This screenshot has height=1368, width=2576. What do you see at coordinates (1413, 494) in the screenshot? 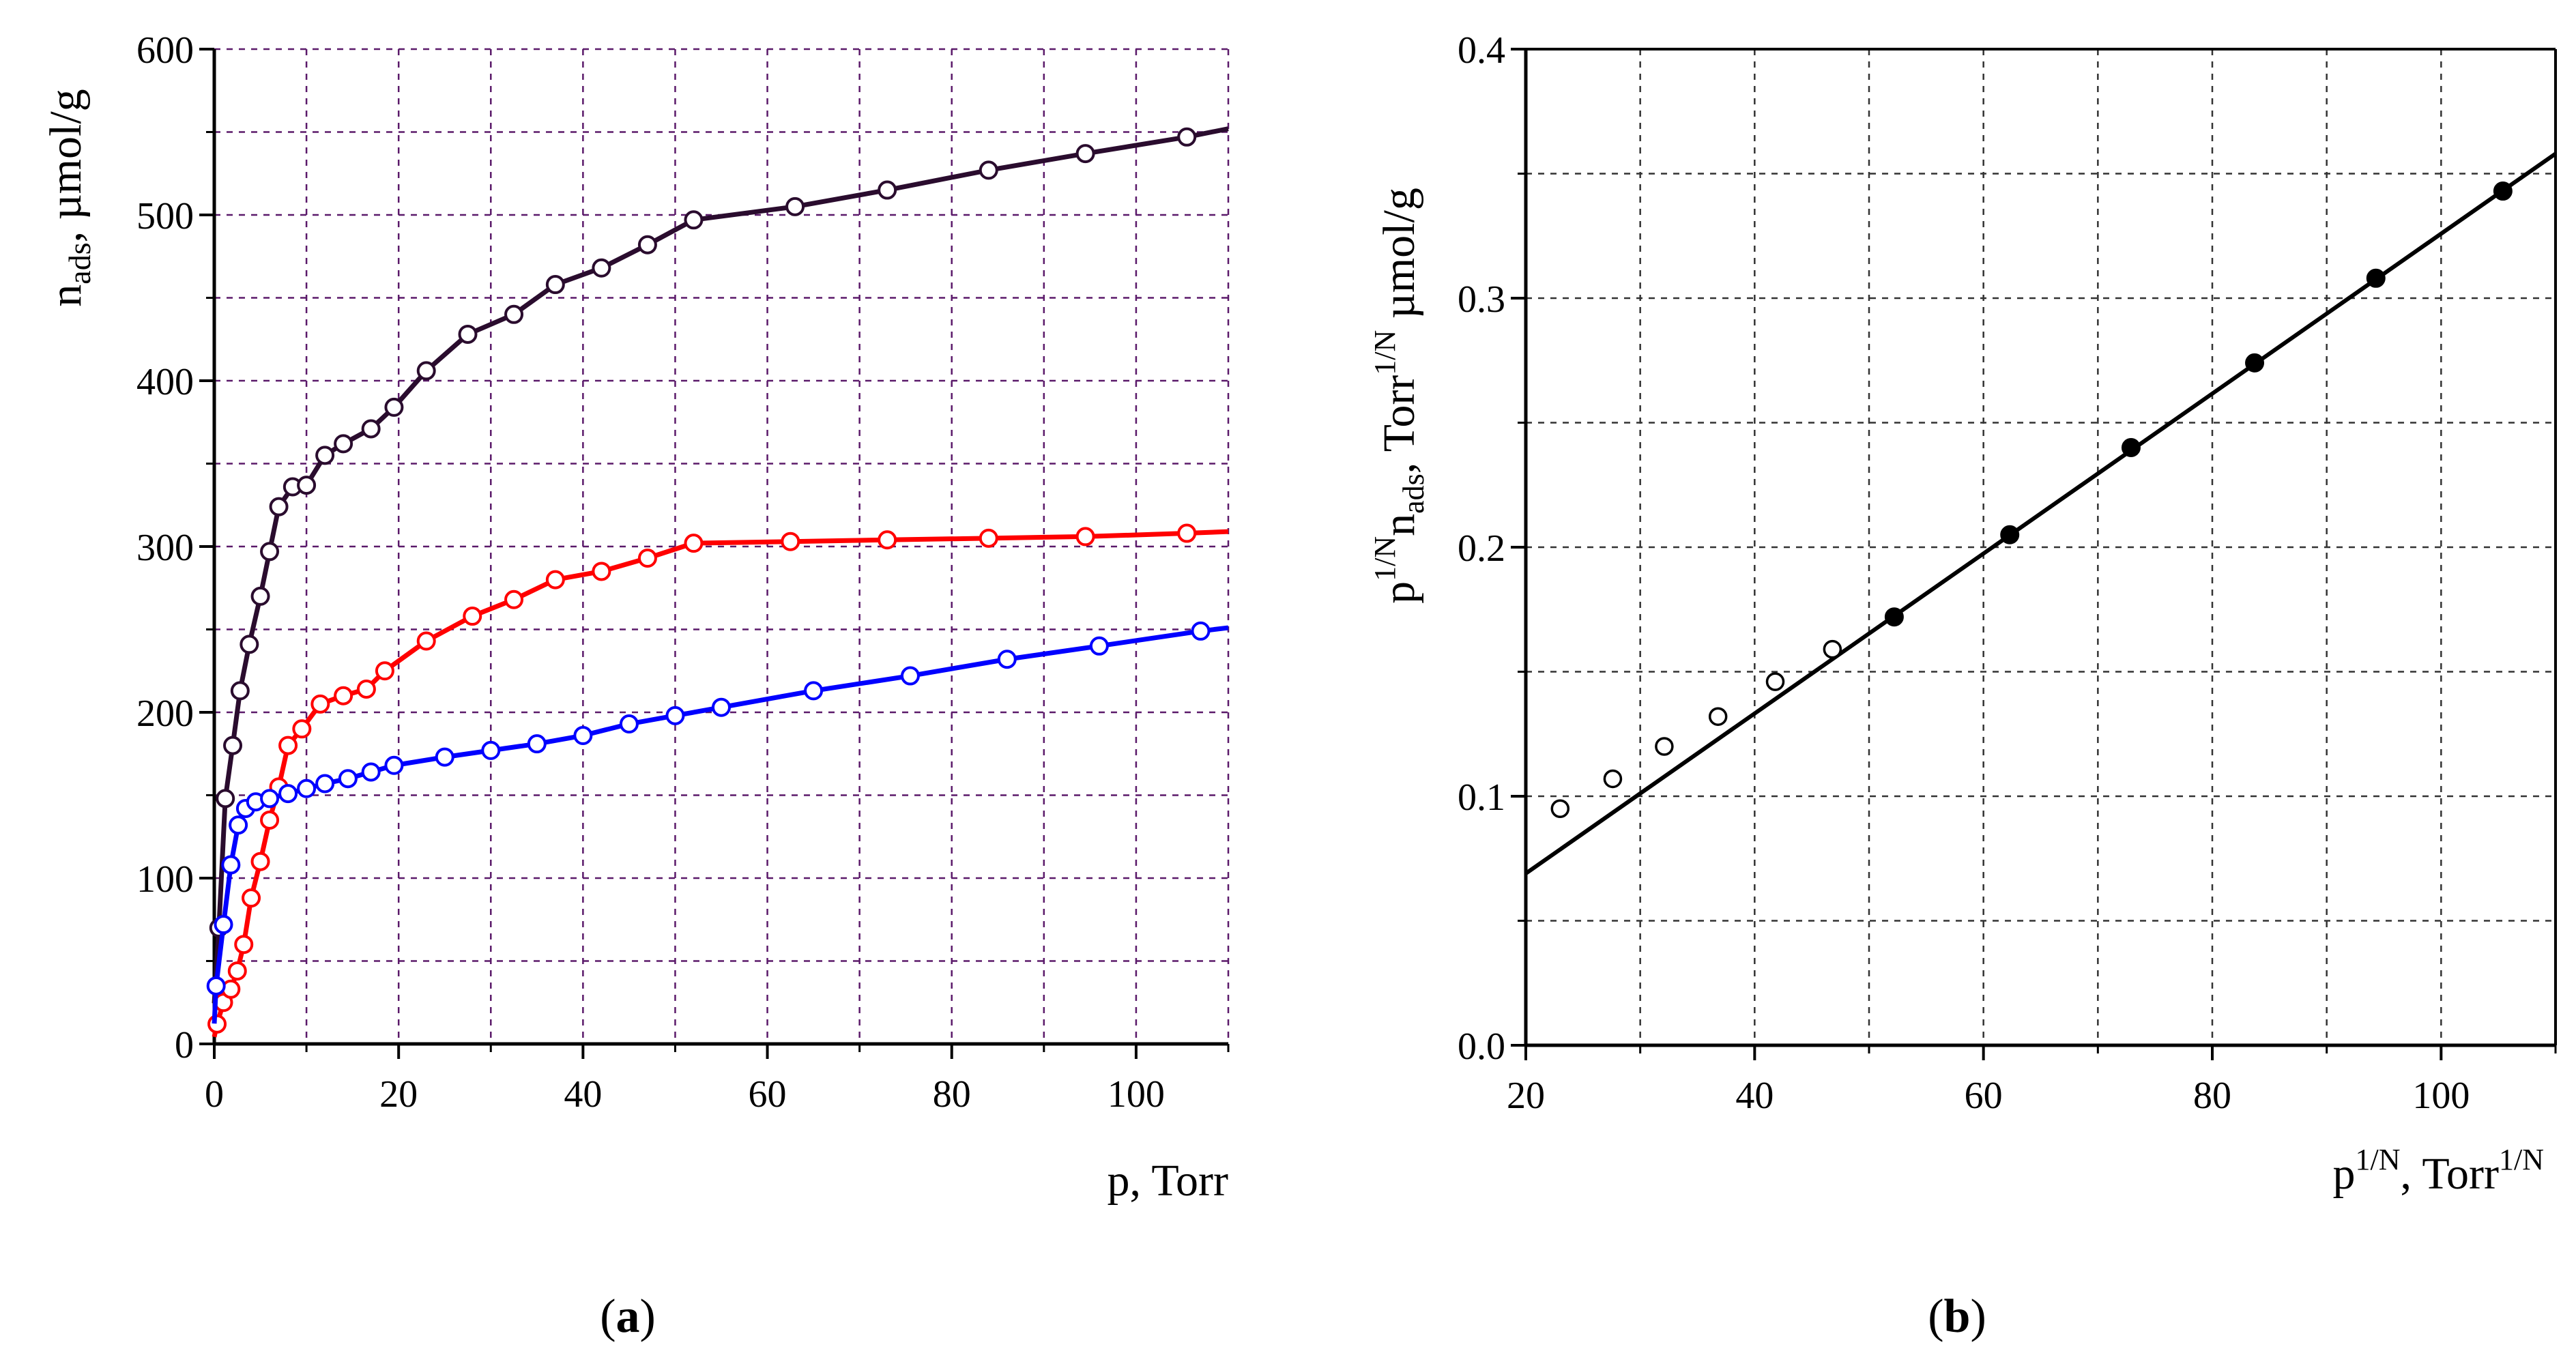
I see `panel-b-ylabel-n-sub: ads` at bounding box center [1413, 494].